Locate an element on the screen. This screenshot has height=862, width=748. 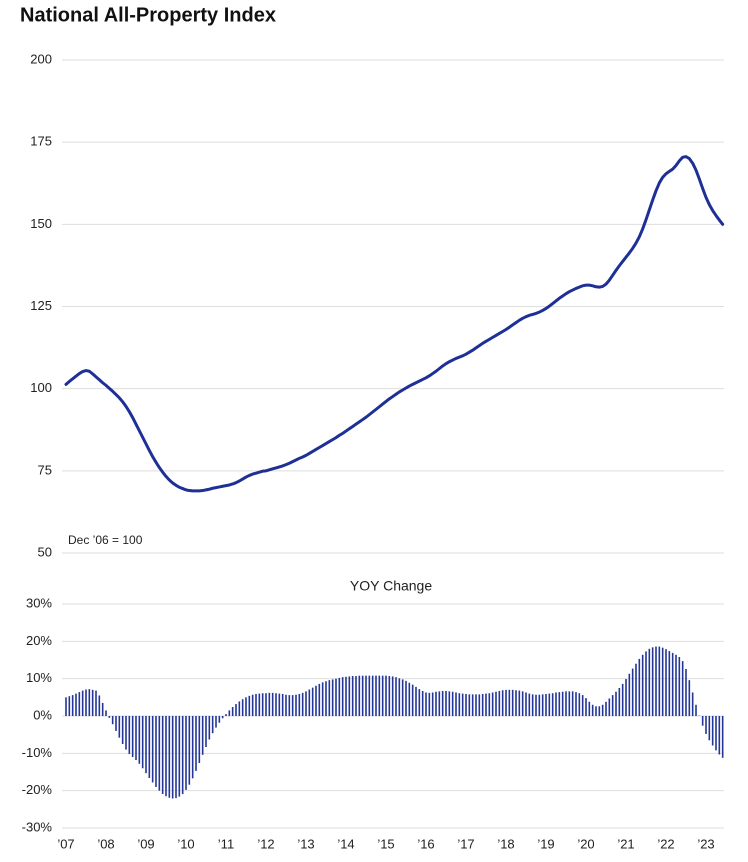
y-tick-label: 150 is located at coordinates (41, 223).